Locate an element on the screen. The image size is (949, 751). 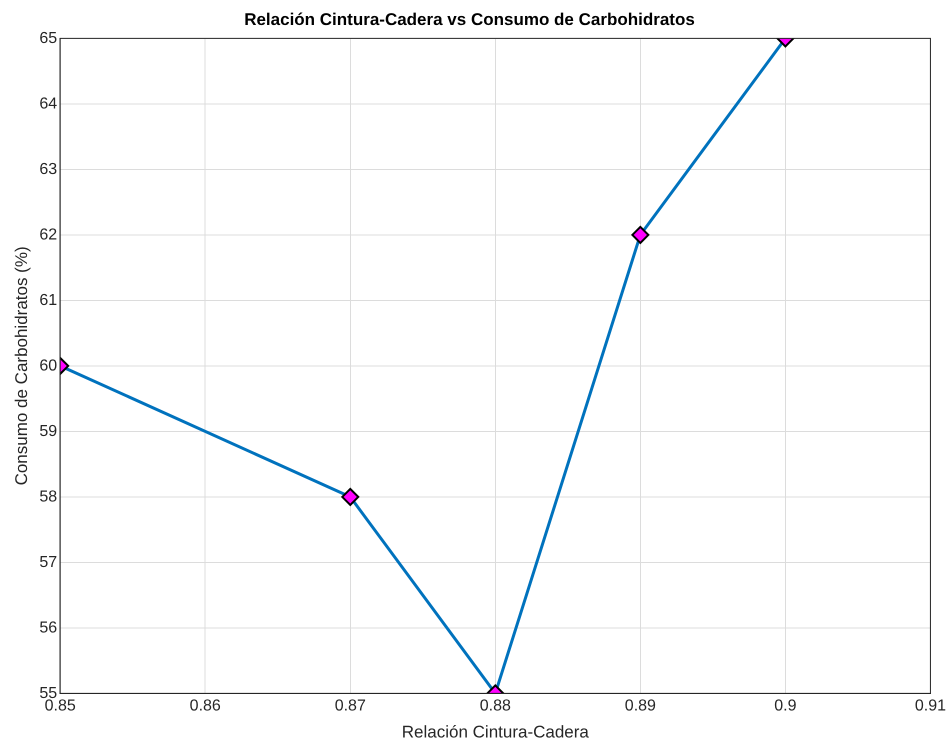
x-tick-label: 0.88 is located at coordinates (495, 705).